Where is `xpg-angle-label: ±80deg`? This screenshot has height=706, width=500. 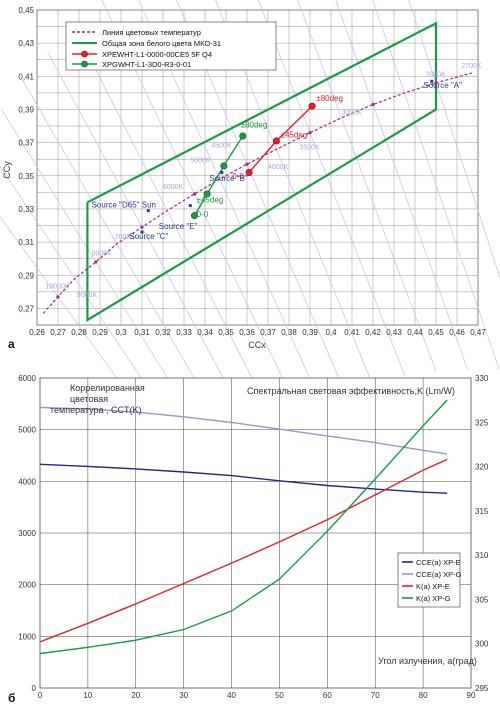
xpg-angle-label: ±80deg is located at coordinates (254, 125).